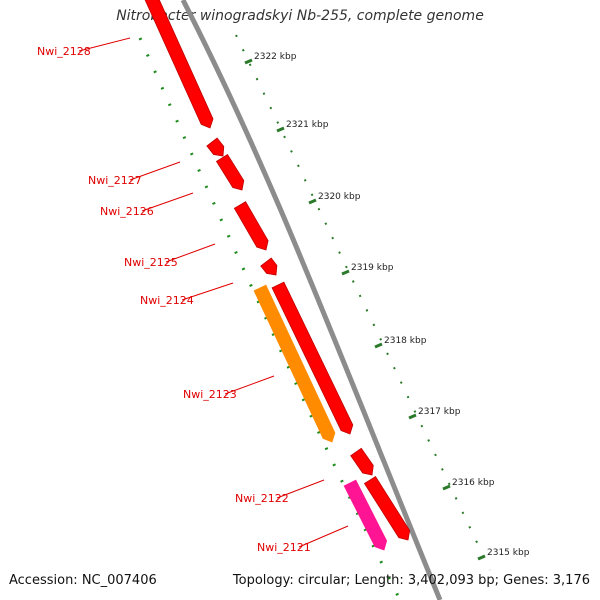 This screenshot has height=600, width=600. I want to click on tick-mark-2322-kbp, so click(248, 61).